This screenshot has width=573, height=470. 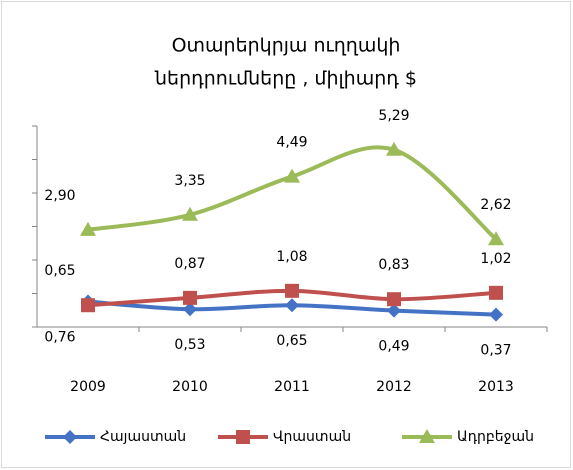 What do you see at coordinates (312, 437) in the screenshot?
I see `legend-label: Վրաստան` at bounding box center [312, 437].